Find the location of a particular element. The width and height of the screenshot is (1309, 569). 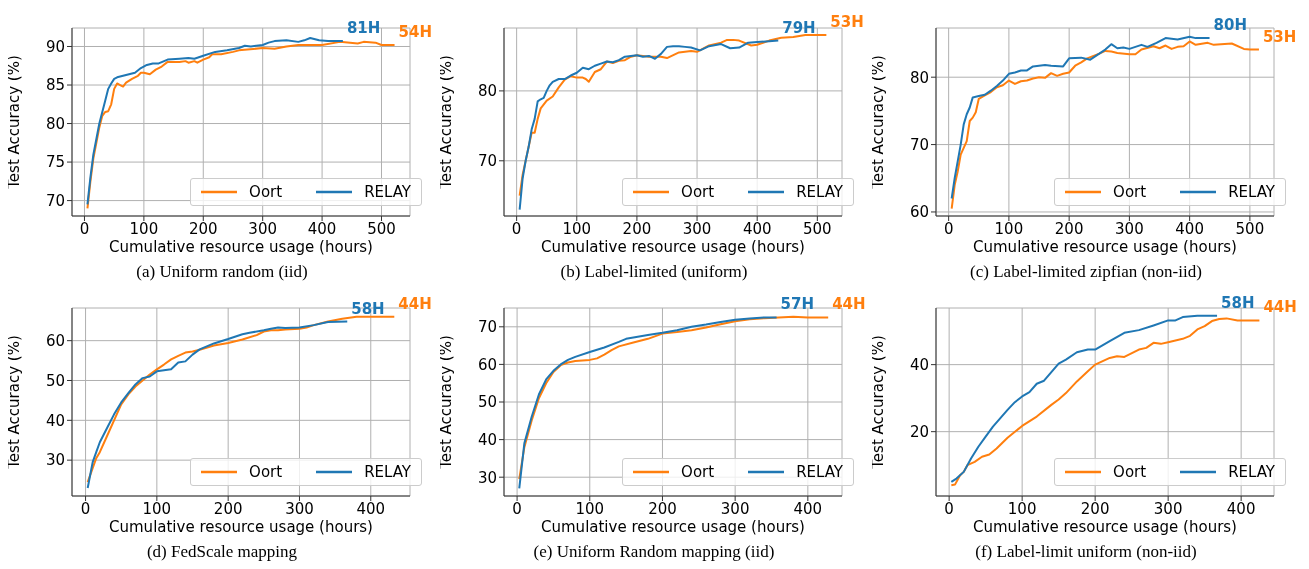

y-tick-label: 85 is located at coordinates (55, 85).